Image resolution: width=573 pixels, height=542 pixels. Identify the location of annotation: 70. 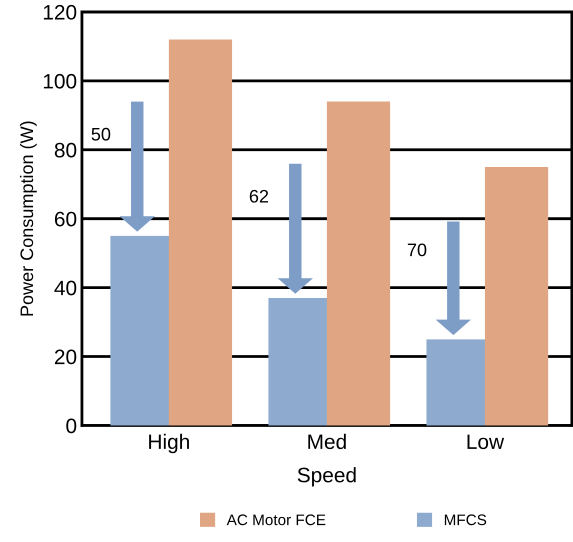
(417, 249).